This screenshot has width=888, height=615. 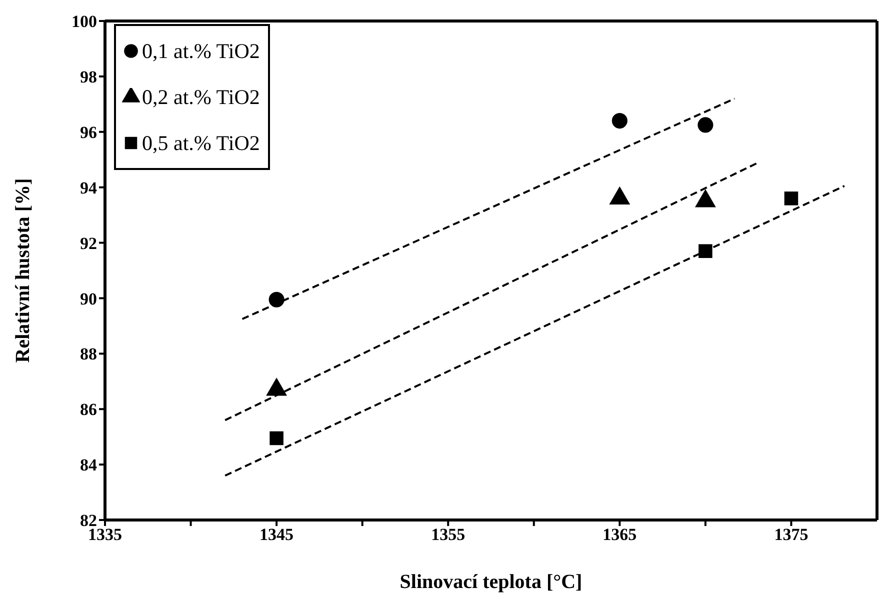 I want to click on x-tick-label: 1335, so click(x=105, y=534).